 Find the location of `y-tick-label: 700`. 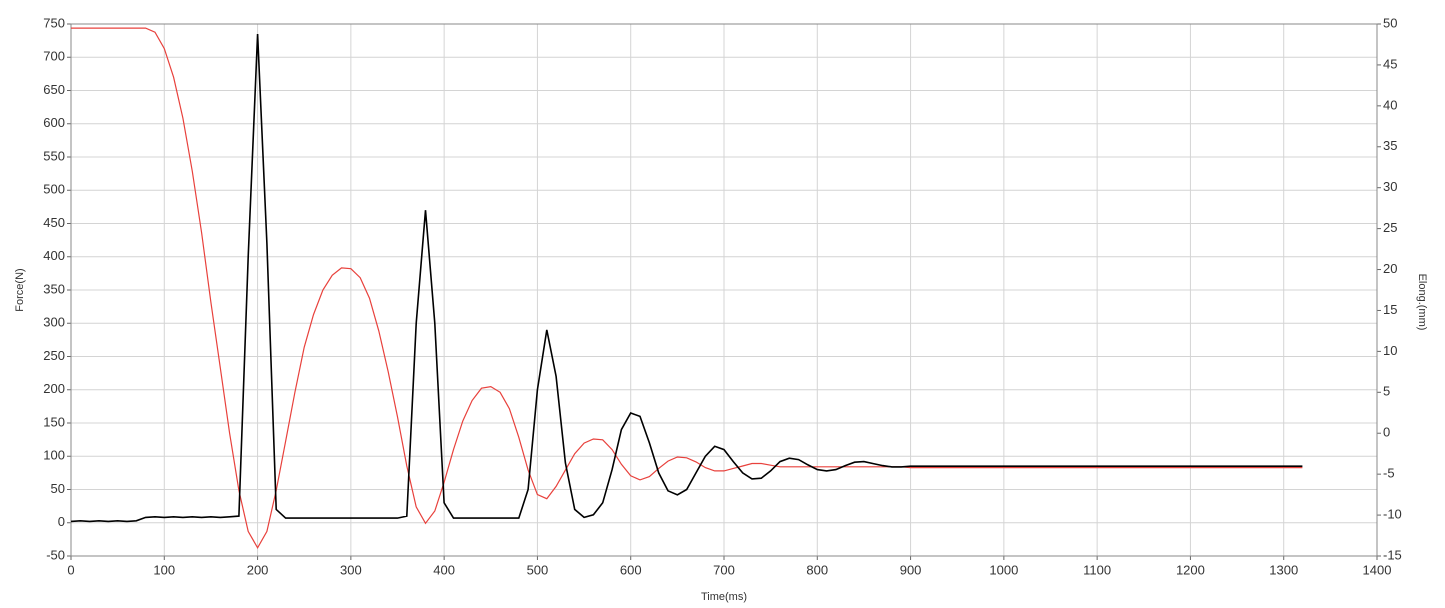

y-tick-label: 700 is located at coordinates (54, 56).